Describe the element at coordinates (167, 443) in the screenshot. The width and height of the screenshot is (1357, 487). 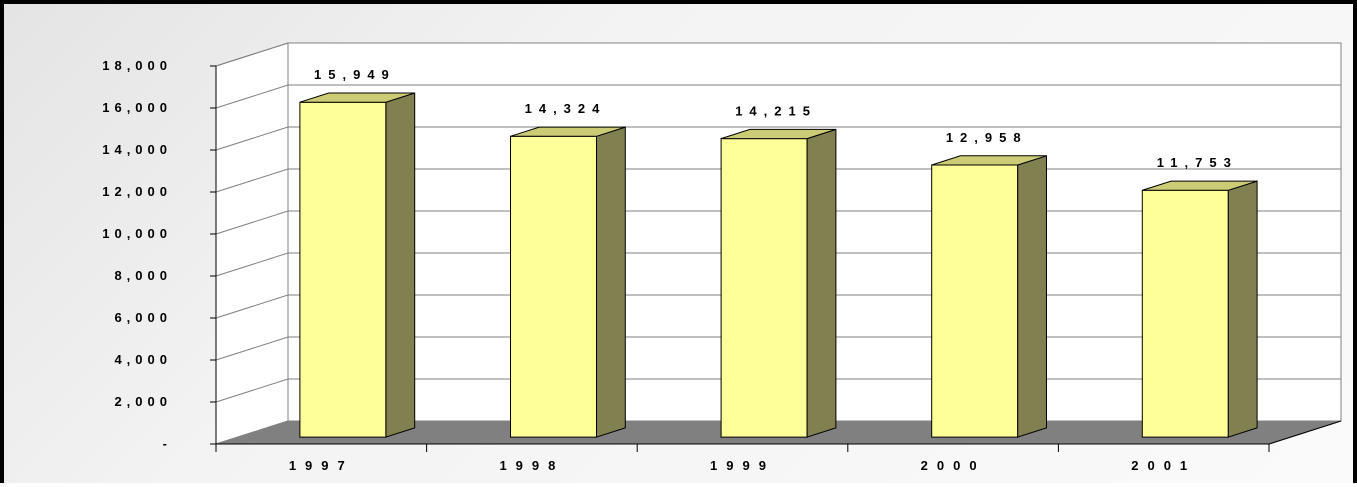
I see `y-tick-label: -` at that location.